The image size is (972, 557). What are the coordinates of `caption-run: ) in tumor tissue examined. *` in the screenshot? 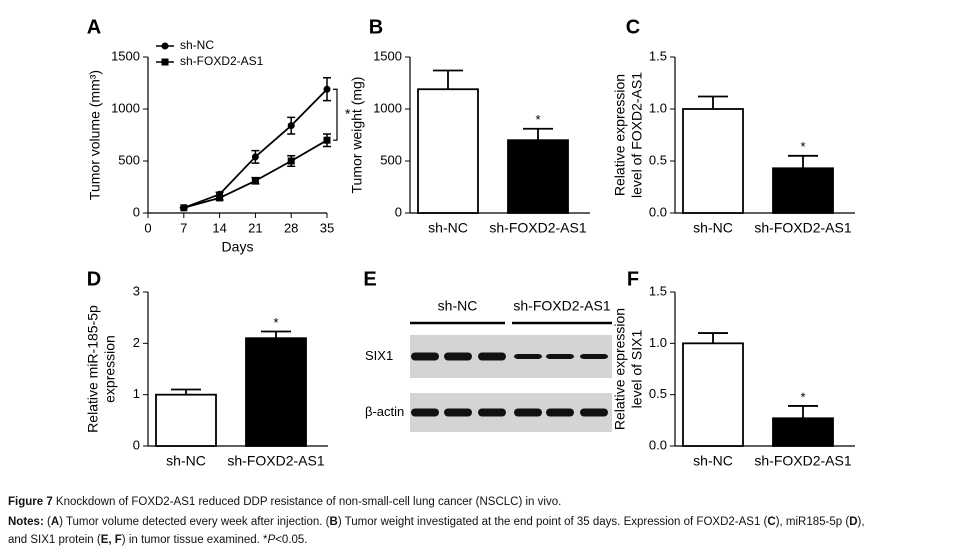 It's located at (194, 540).